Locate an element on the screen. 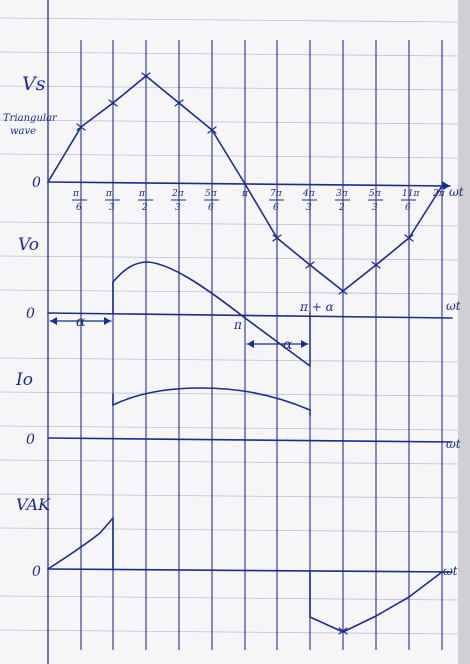  vak-axis-label: ωt is located at coordinates (450, 571).